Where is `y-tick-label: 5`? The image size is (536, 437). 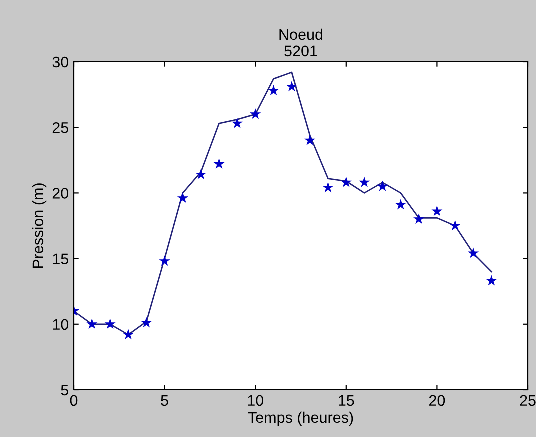
y-tick-label: 5 is located at coordinates (64, 390).